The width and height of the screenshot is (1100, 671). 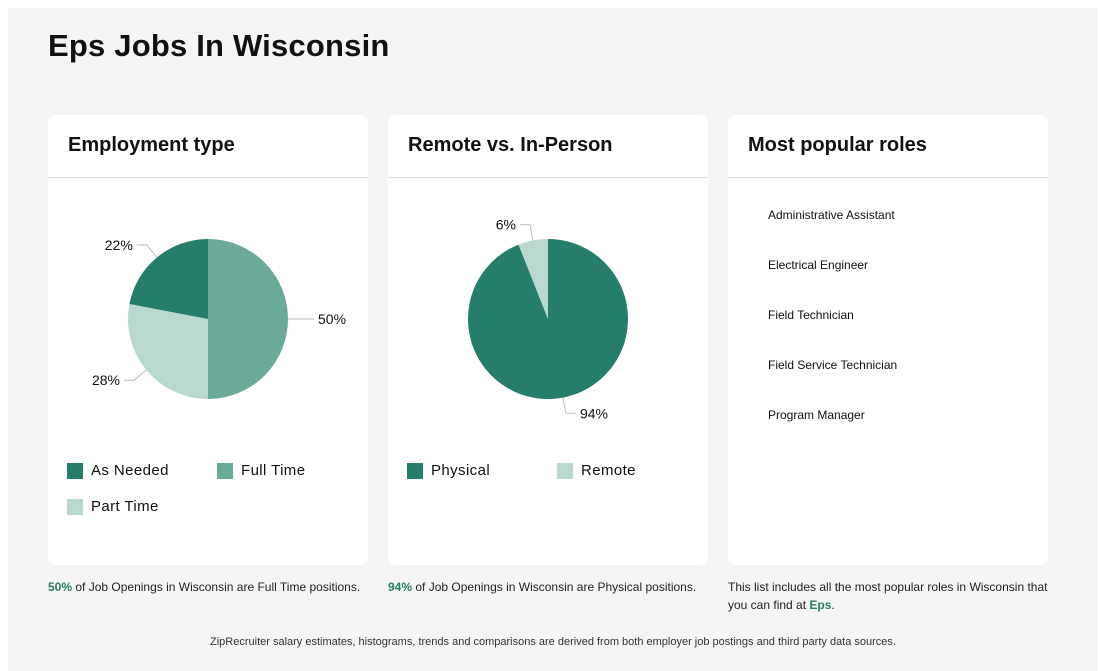 I want to click on leader-line-as-needed, so click(x=147, y=251).